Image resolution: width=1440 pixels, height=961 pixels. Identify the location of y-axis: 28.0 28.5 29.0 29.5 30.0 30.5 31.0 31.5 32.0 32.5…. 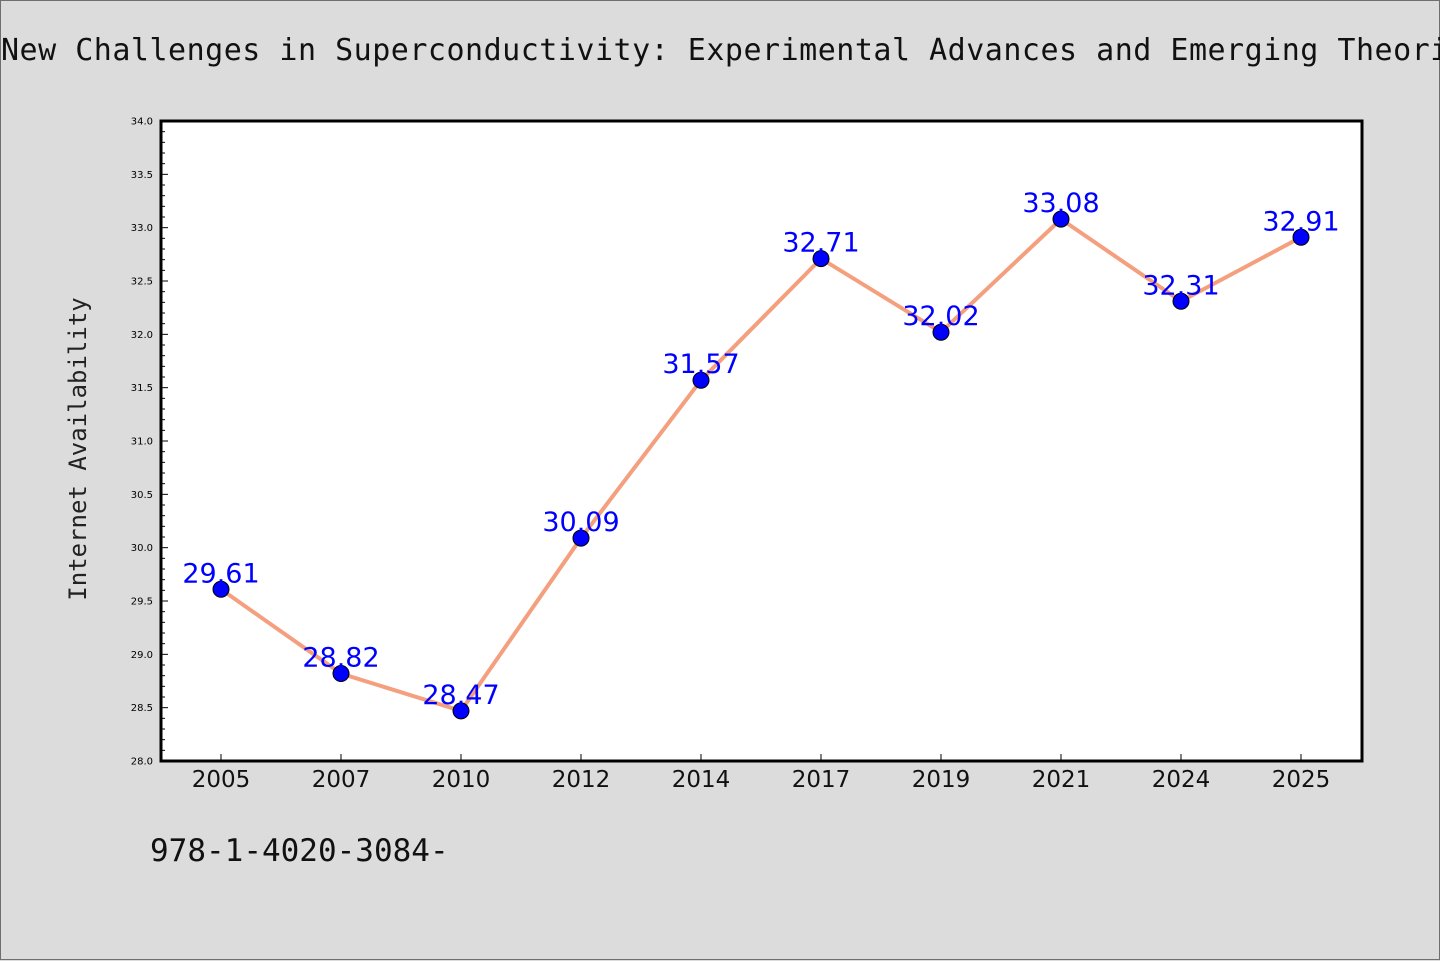
(149, 442).